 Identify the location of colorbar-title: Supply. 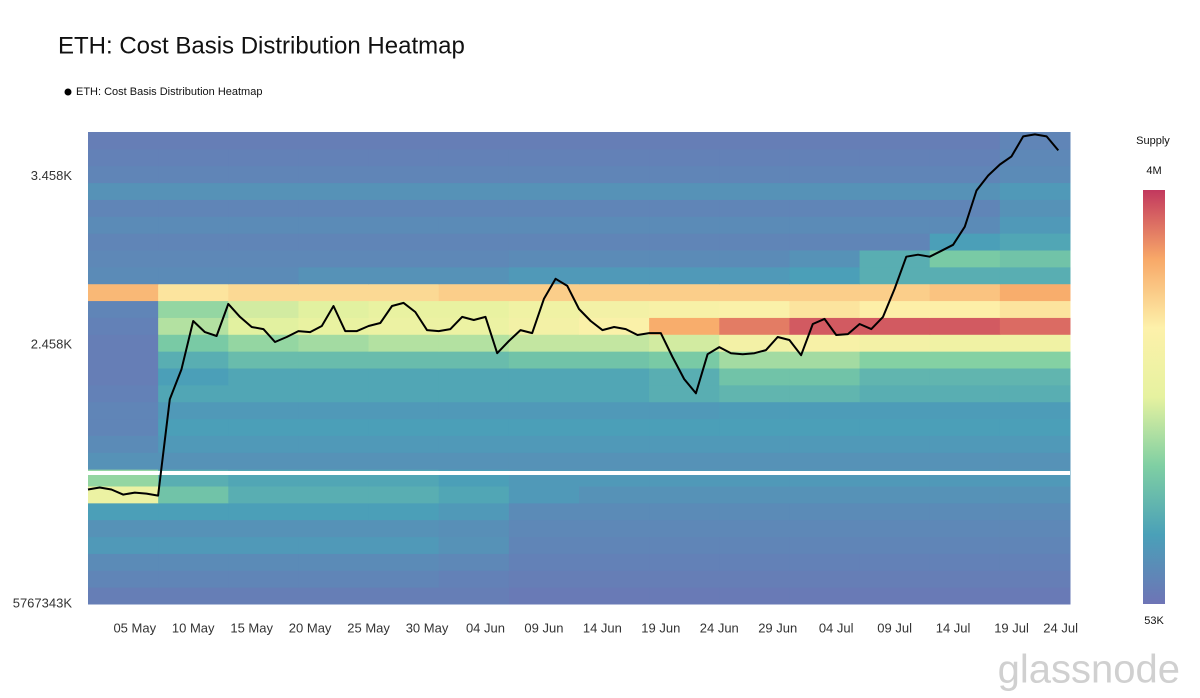
(1153, 141).